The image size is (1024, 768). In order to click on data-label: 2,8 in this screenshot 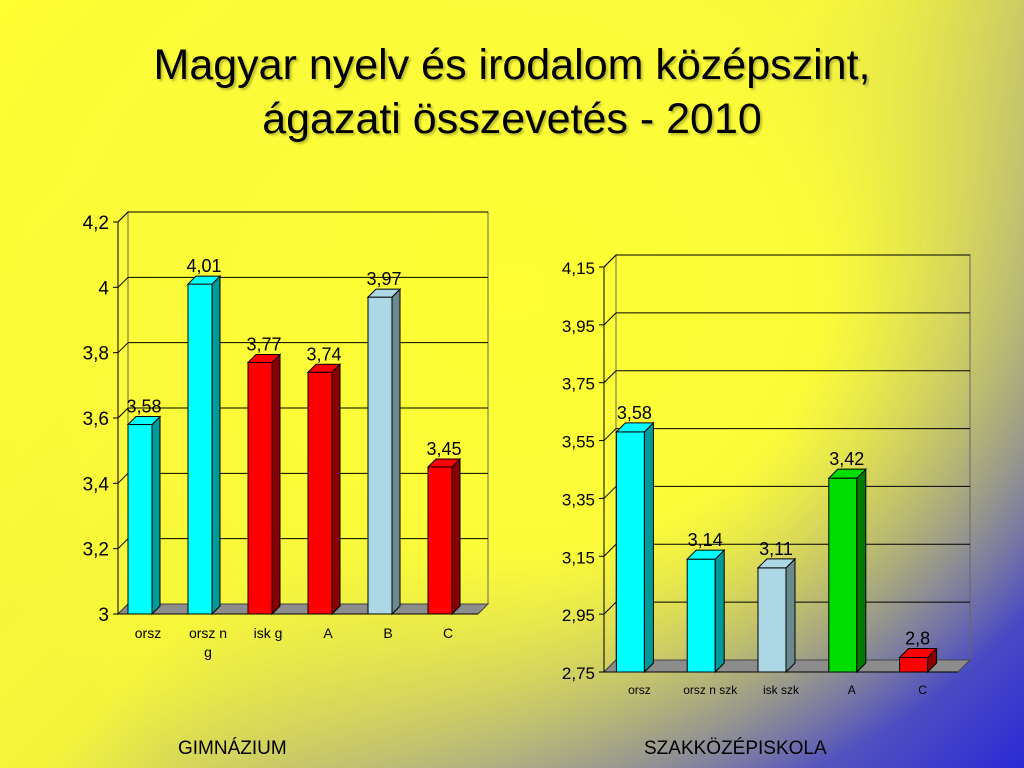, I will do `click(917, 639)`.